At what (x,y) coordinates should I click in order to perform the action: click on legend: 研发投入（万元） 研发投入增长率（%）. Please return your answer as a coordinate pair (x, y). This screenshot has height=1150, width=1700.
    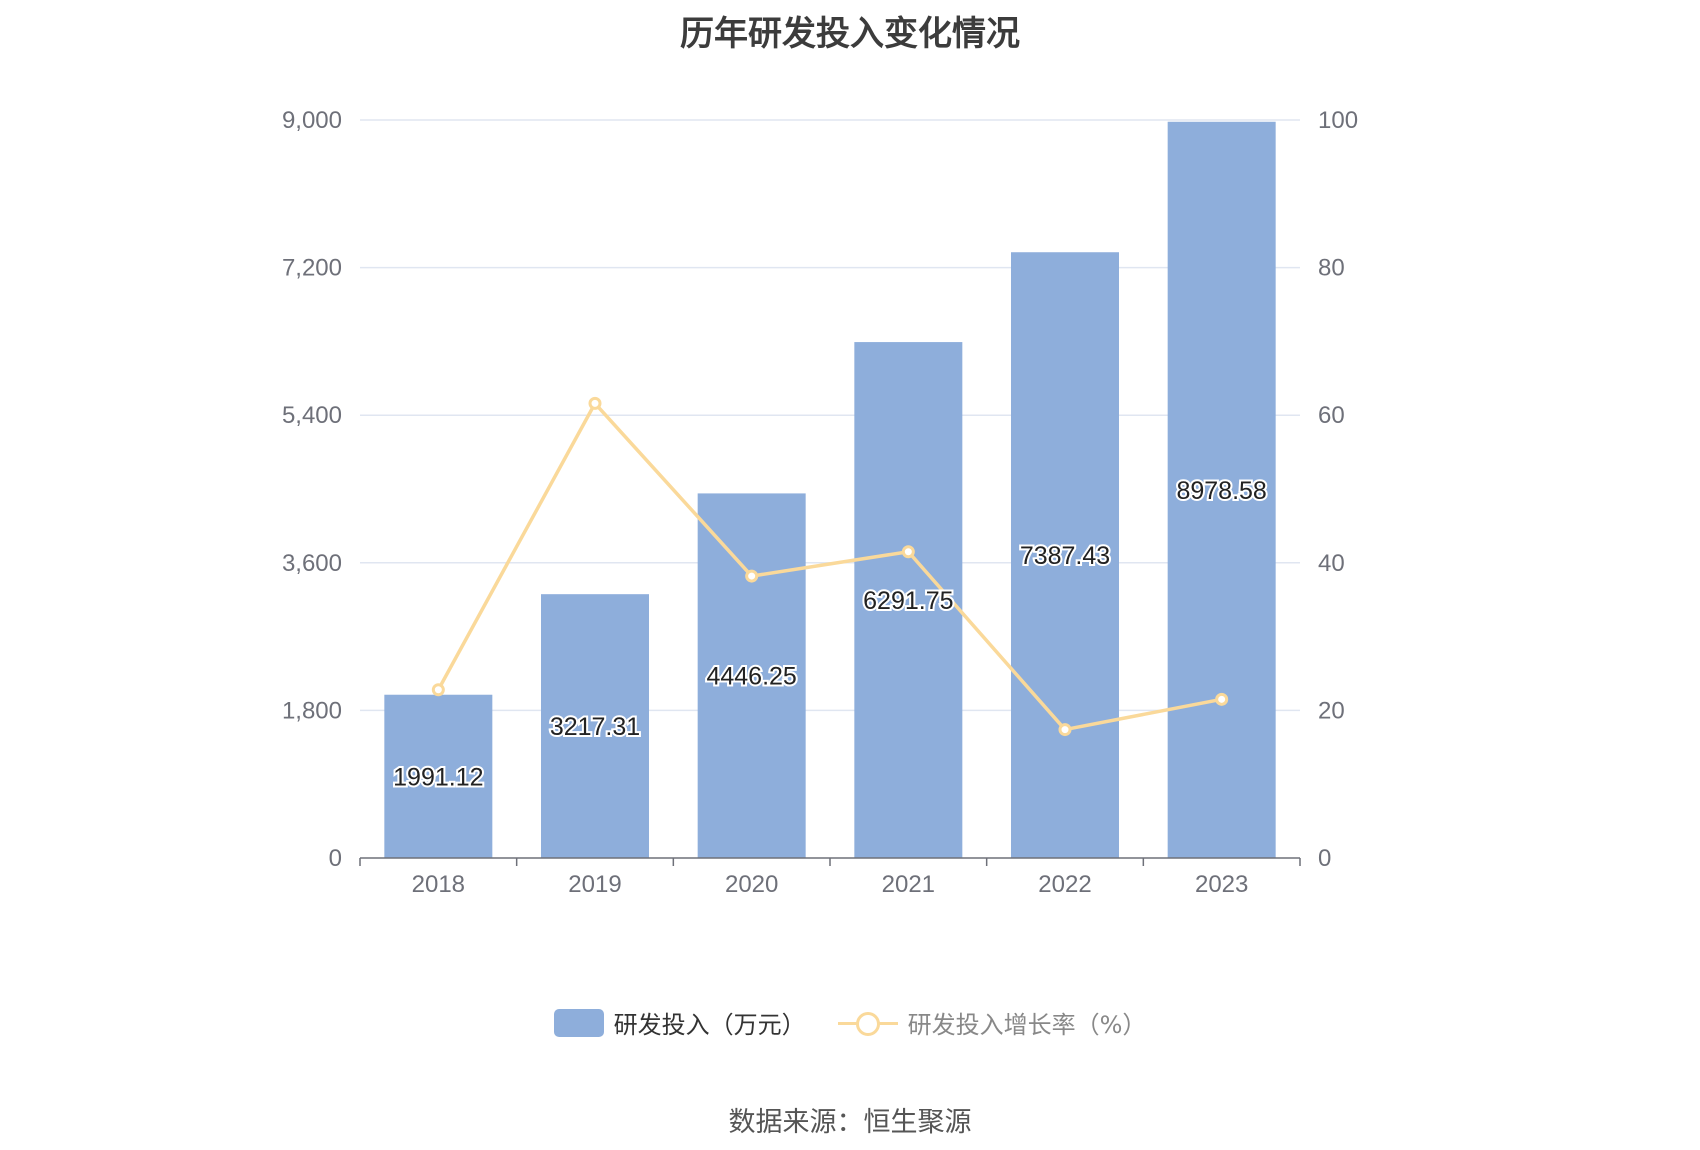
    Looking at the image, I should click on (850, 1022).